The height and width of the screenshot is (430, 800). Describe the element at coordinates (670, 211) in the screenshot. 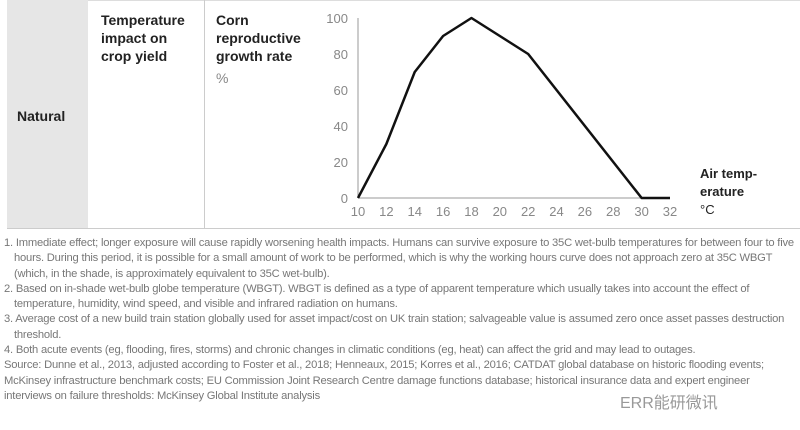

I see `x-tick-label: 32` at that location.